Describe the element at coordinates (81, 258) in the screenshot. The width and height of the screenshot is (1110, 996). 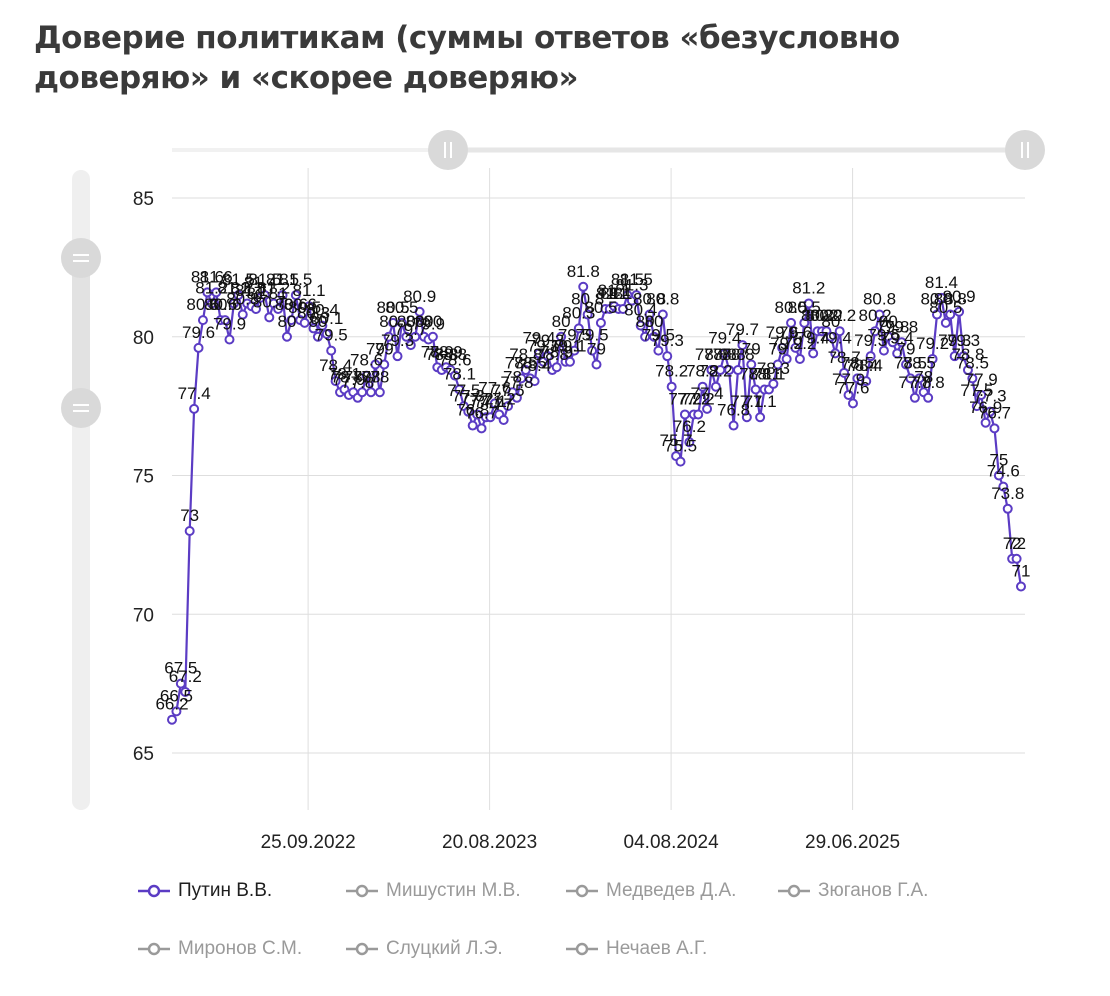
I see `vertical-top-handle` at that location.